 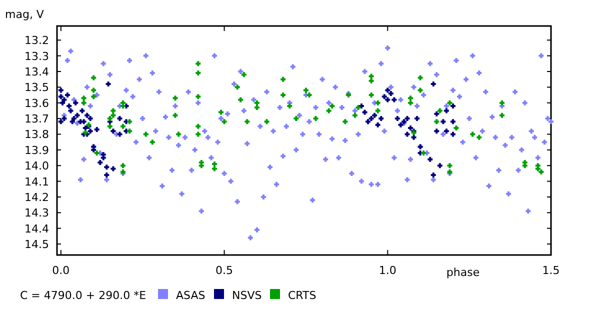 What do you see at coordinates (36, 87) in the screenshot?
I see `y-tick-label: 13.5` at bounding box center [36, 87].